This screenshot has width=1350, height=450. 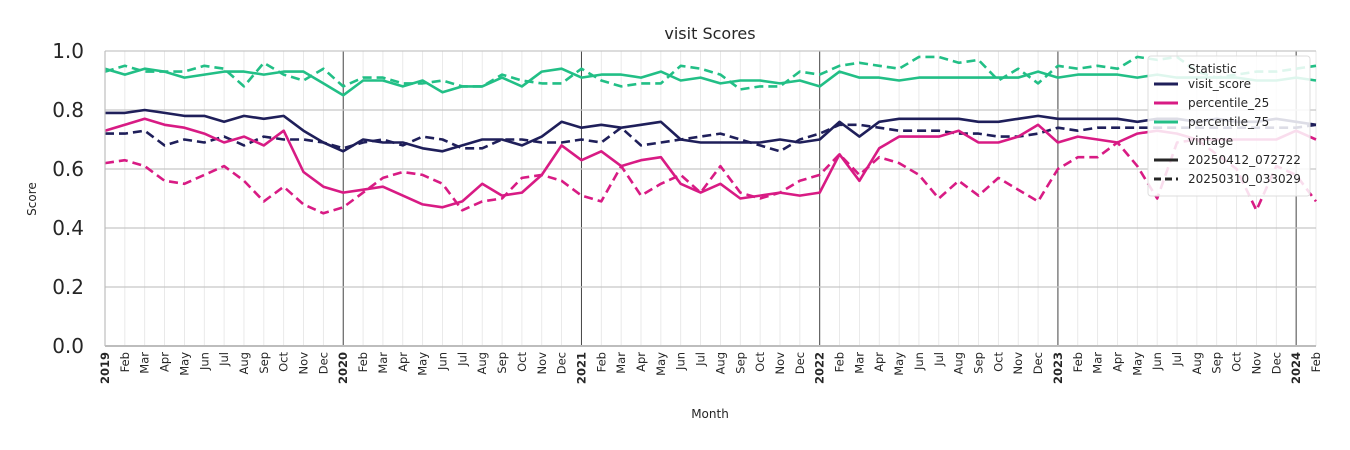 I want to click on series-line-visit_score-dashed, so click(x=711, y=138).